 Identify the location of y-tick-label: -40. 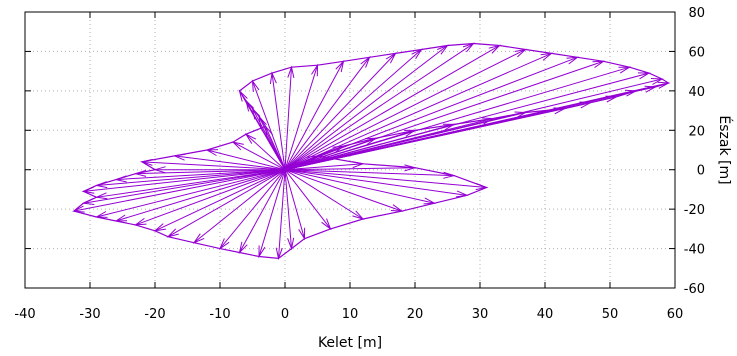
(694, 250).